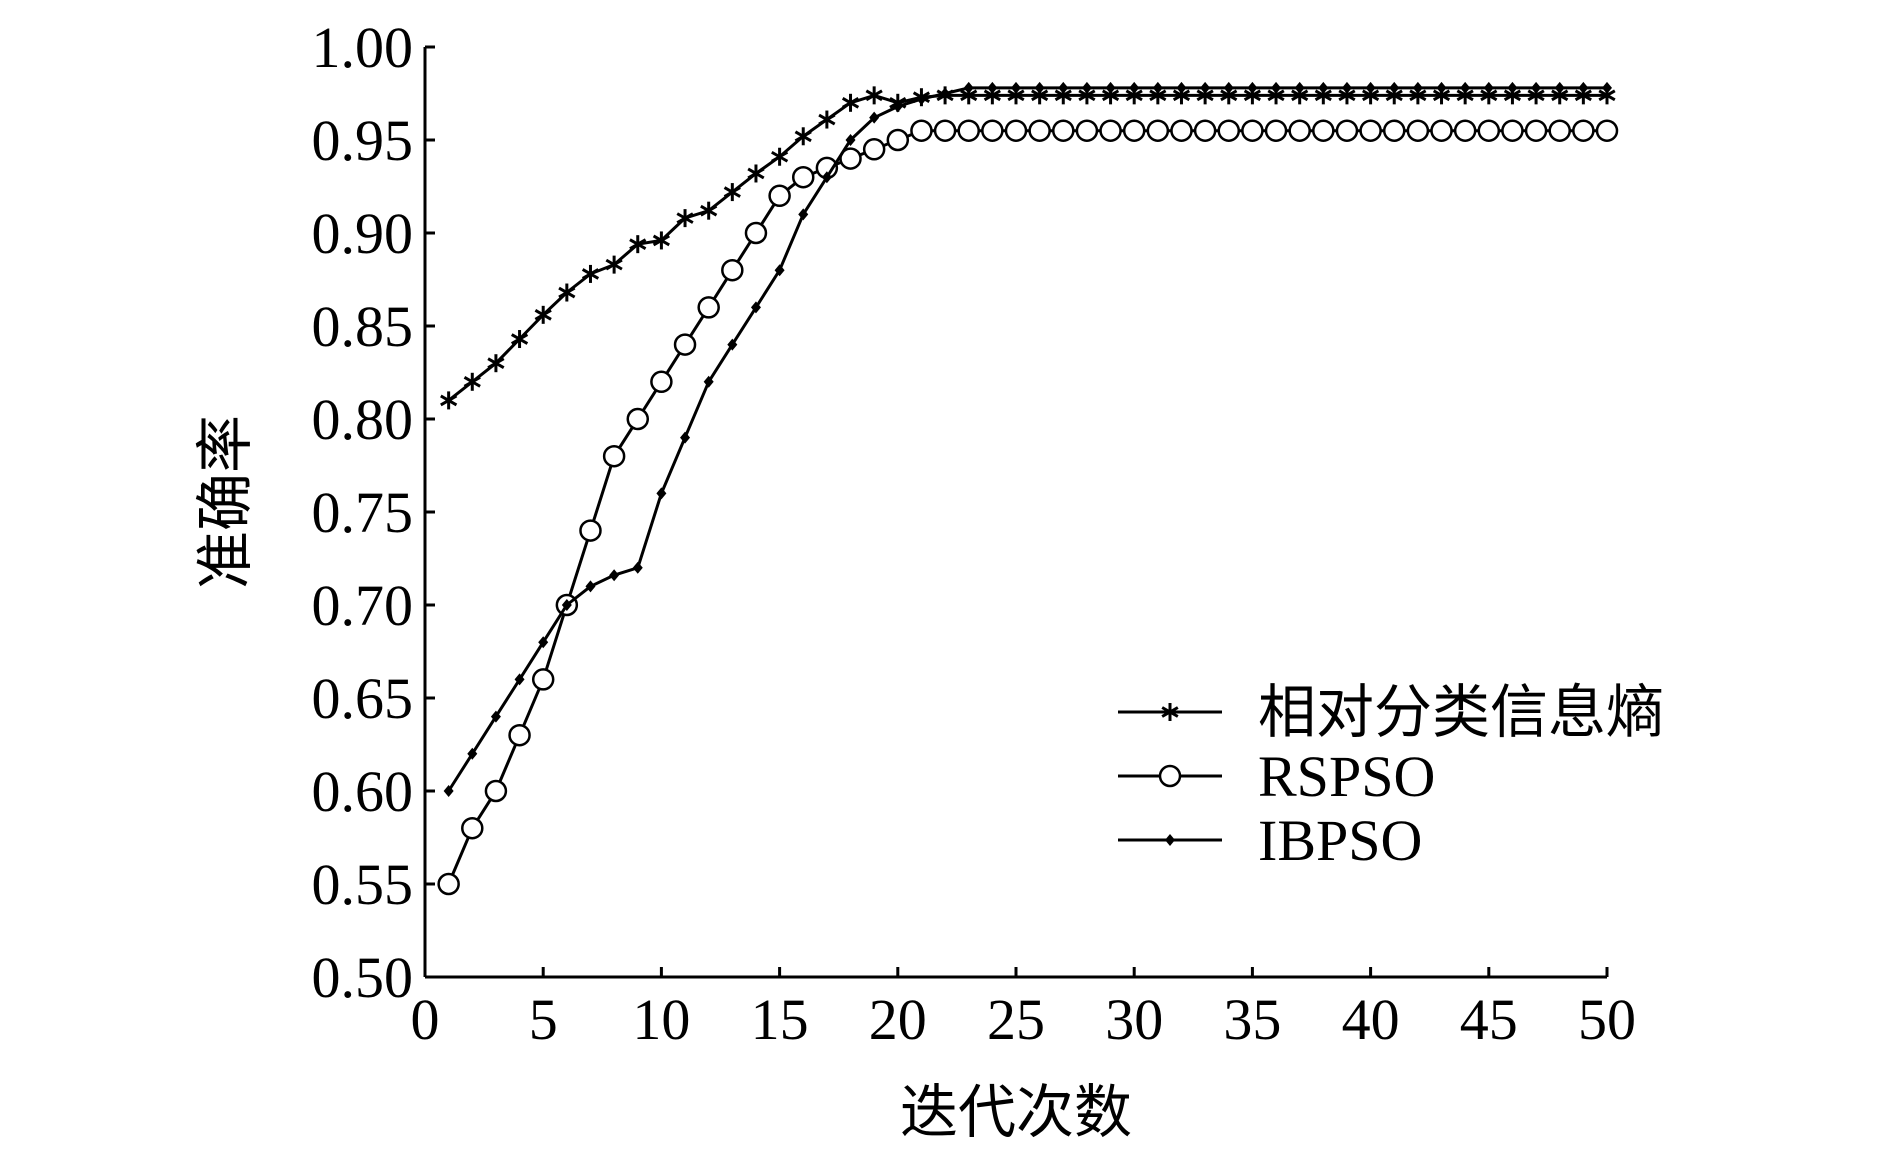 The width and height of the screenshot is (1890, 1157). Describe the element at coordinates (363, 884) in the screenshot. I see `y-tick-label: 0.55` at that location.